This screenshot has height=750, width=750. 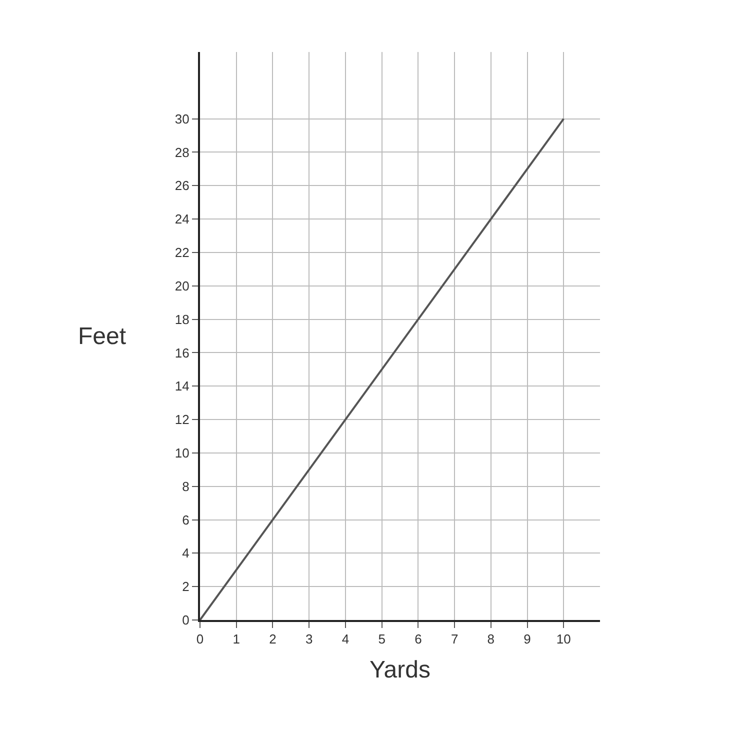 I want to click on y-tick-label: 28, so click(x=182, y=152).